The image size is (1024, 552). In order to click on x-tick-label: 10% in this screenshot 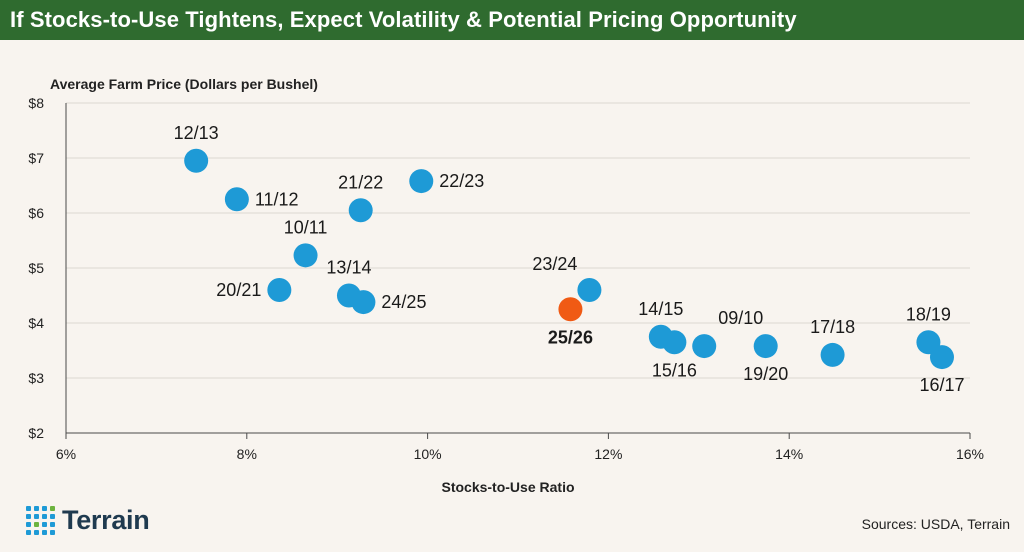, I will do `click(428, 454)`.